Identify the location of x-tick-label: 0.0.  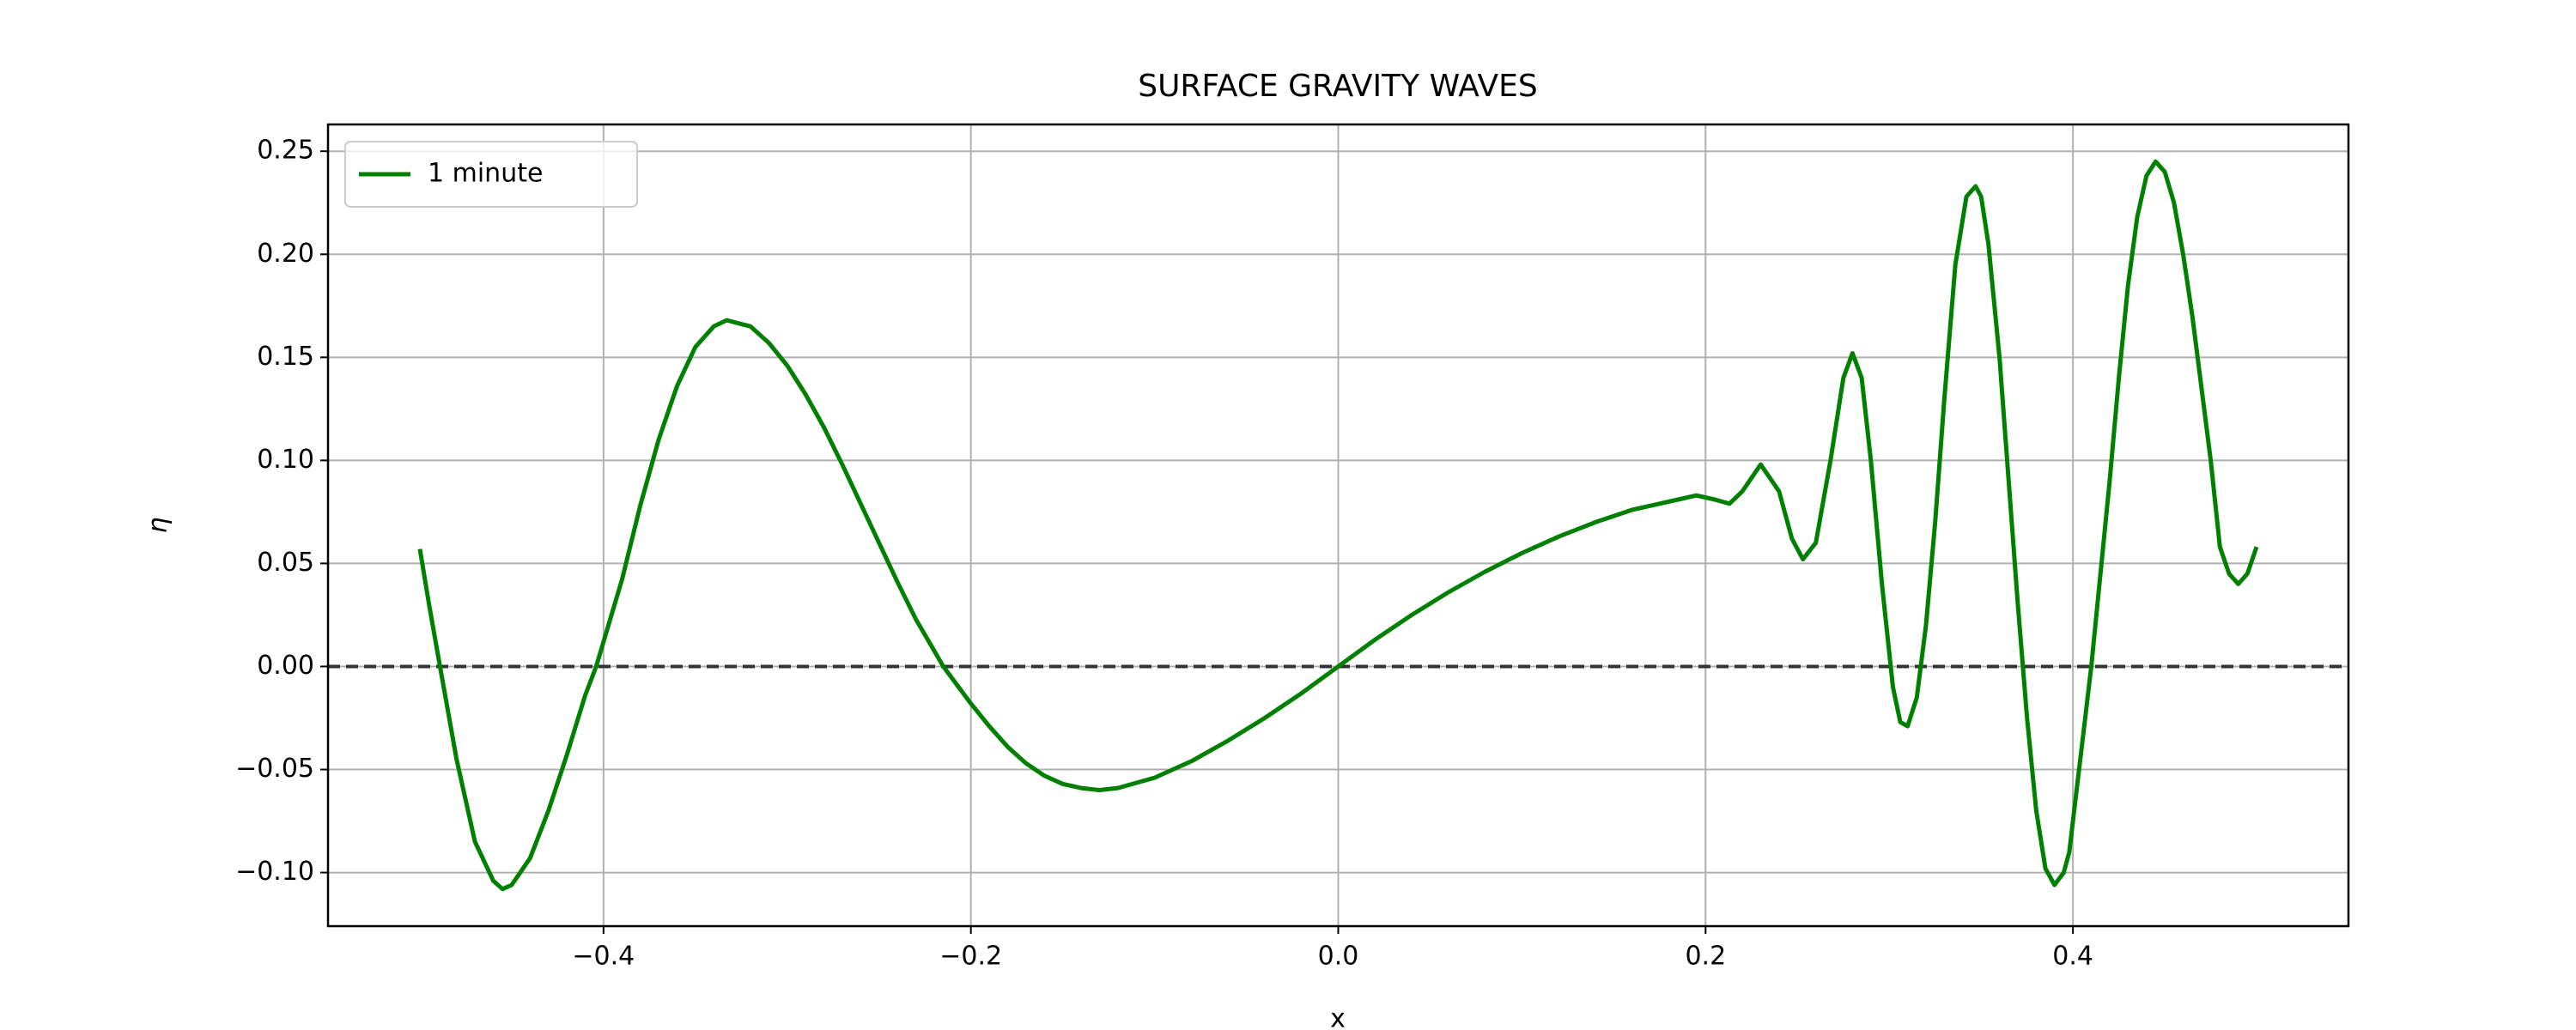
(1338, 957).